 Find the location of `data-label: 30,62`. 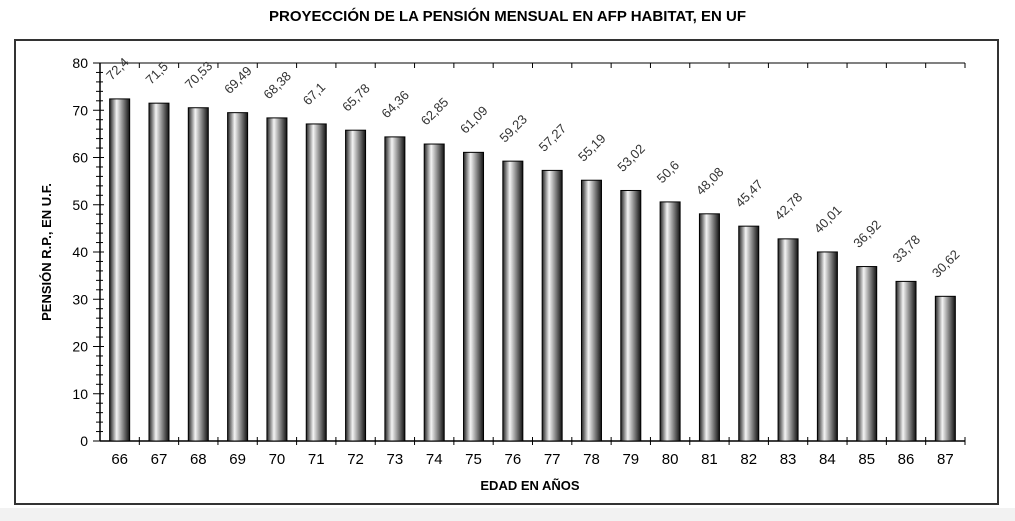

data-label: 30,62 is located at coordinates (946, 264).